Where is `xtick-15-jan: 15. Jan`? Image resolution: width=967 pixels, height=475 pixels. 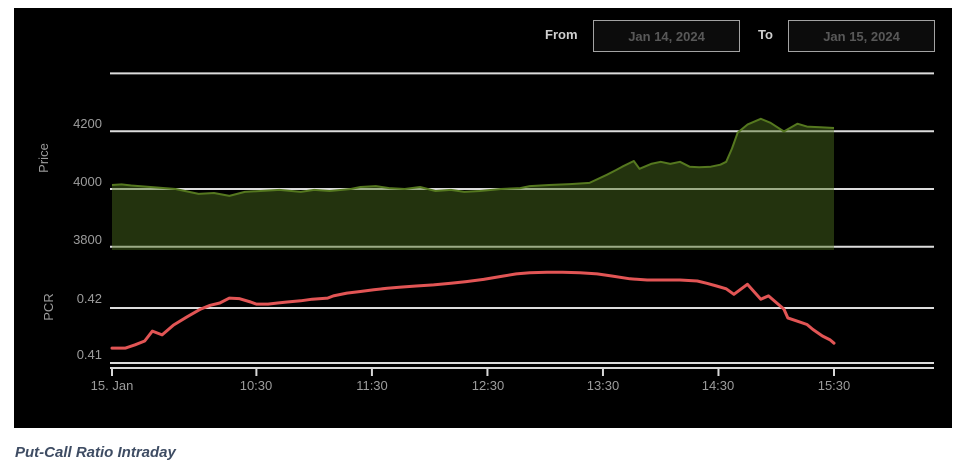 xtick-15-jan: 15. Jan is located at coordinates (112, 385).